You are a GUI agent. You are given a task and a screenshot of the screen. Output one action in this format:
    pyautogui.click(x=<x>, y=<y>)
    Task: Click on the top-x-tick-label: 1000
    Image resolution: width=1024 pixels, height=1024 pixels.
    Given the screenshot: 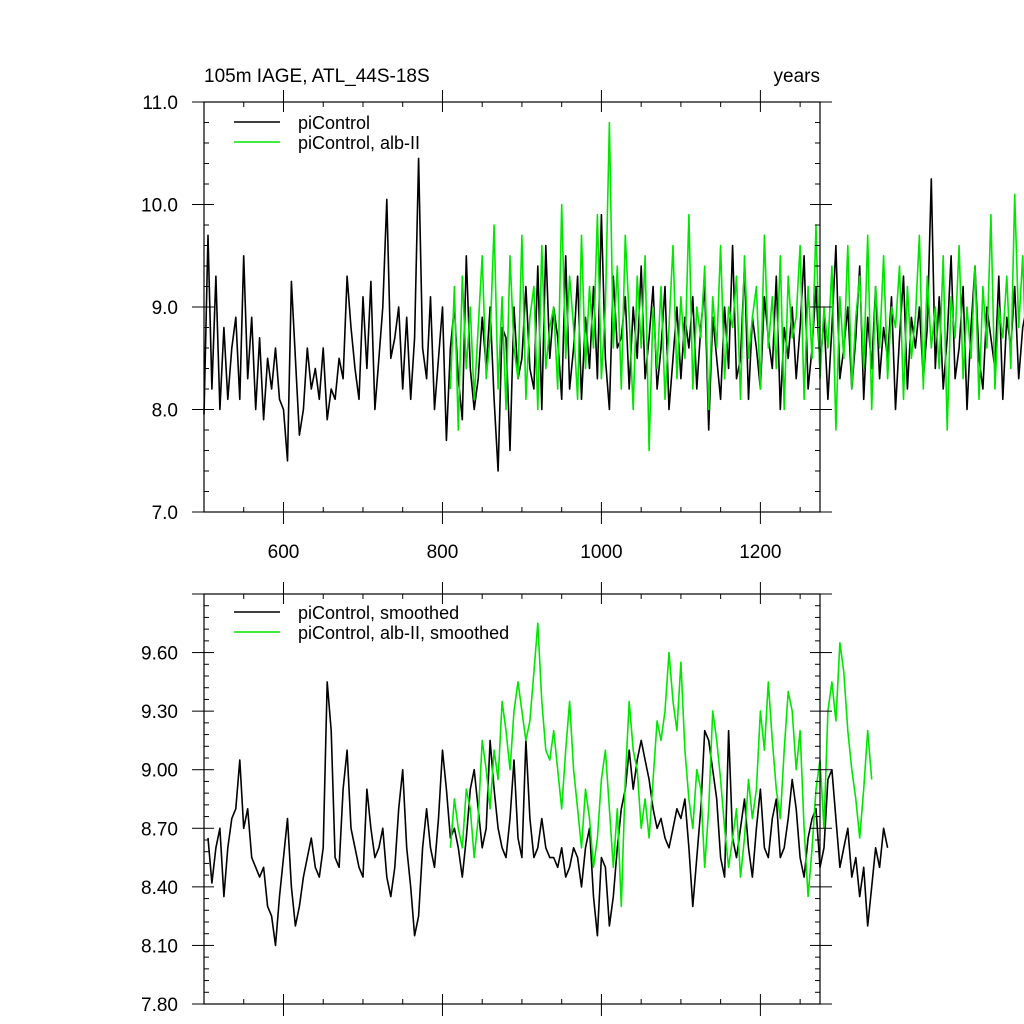 What is the action you would take?
    pyautogui.click(x=601, y=552)
    